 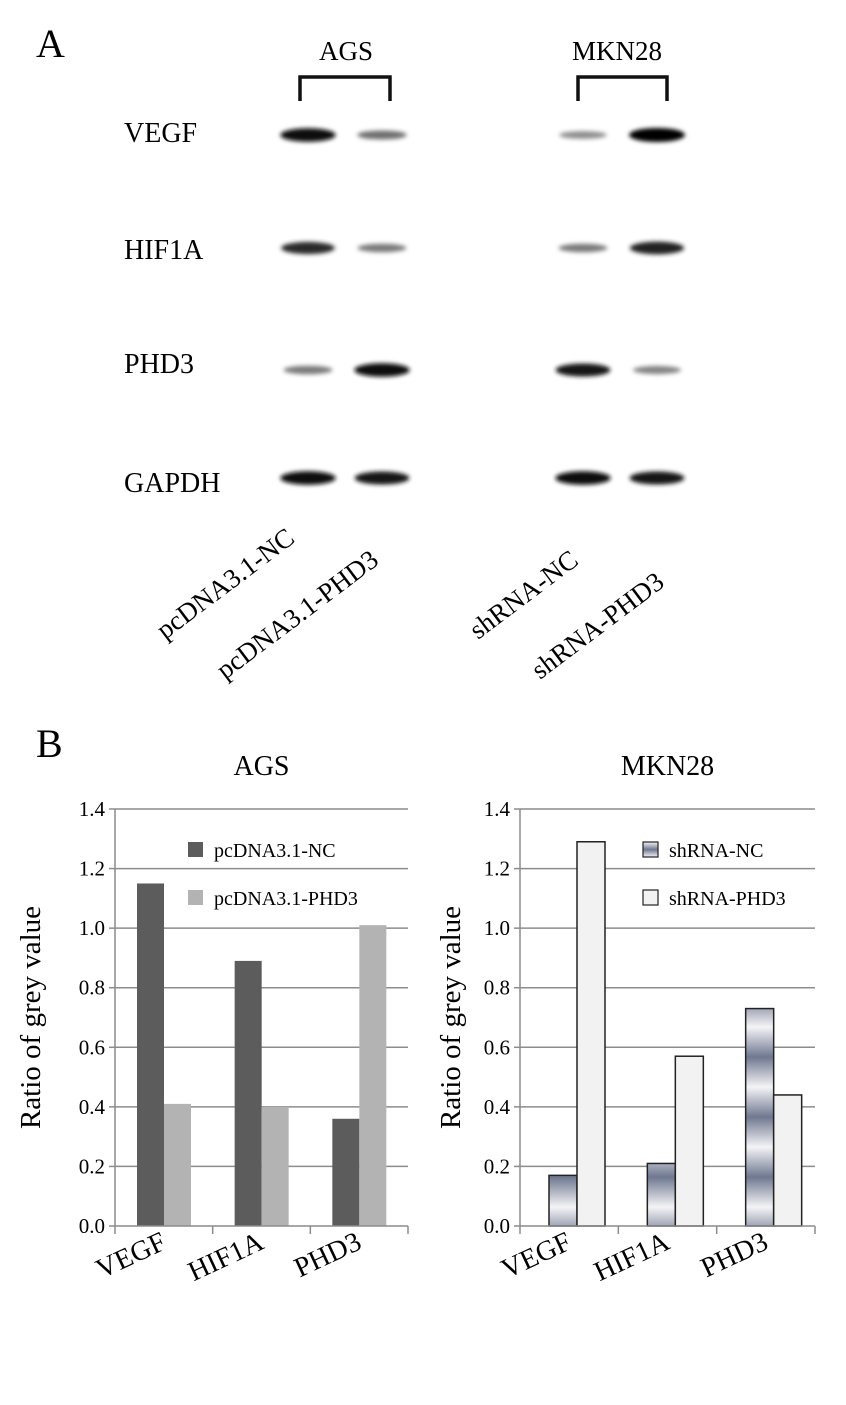 I want to click on legend-label-pcdna3-1-nc: pcDNA3.1-NC, so click(x=275, y=851).